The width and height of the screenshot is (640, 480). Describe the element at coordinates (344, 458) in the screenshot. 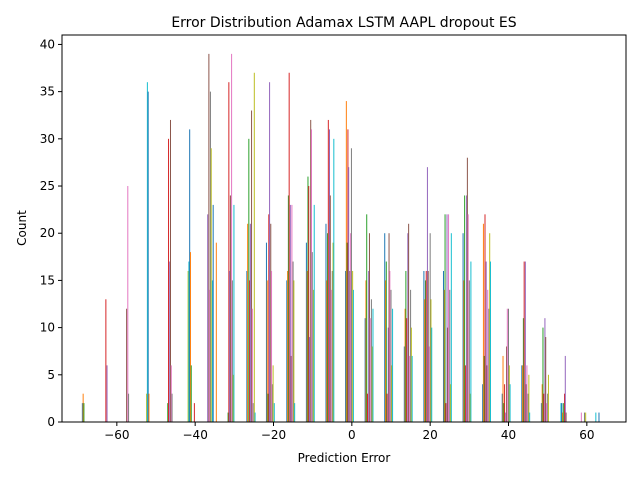

I see `x-axis-label: Prediction Error` at that location.